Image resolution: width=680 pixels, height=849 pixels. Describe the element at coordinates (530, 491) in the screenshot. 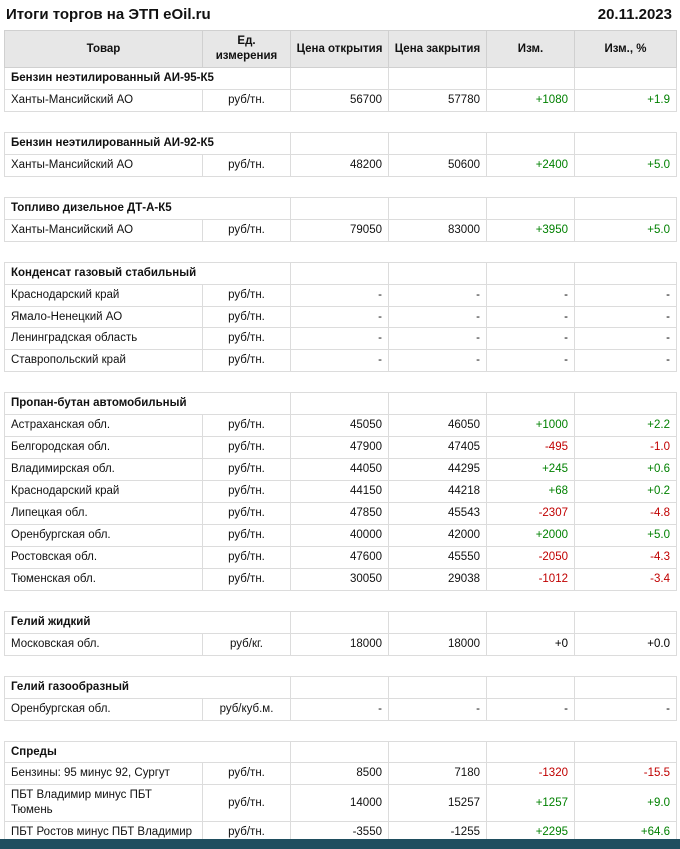

I see `cell-change: +68` at that location.